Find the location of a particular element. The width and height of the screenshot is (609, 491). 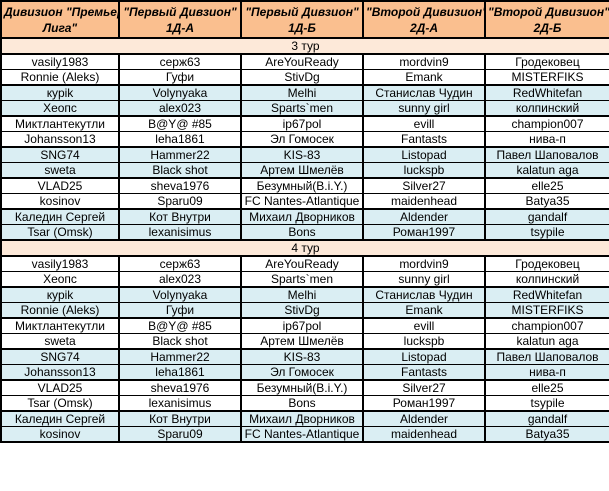

player-cell: Миктлантекутли is located at coordinates (60, 123).